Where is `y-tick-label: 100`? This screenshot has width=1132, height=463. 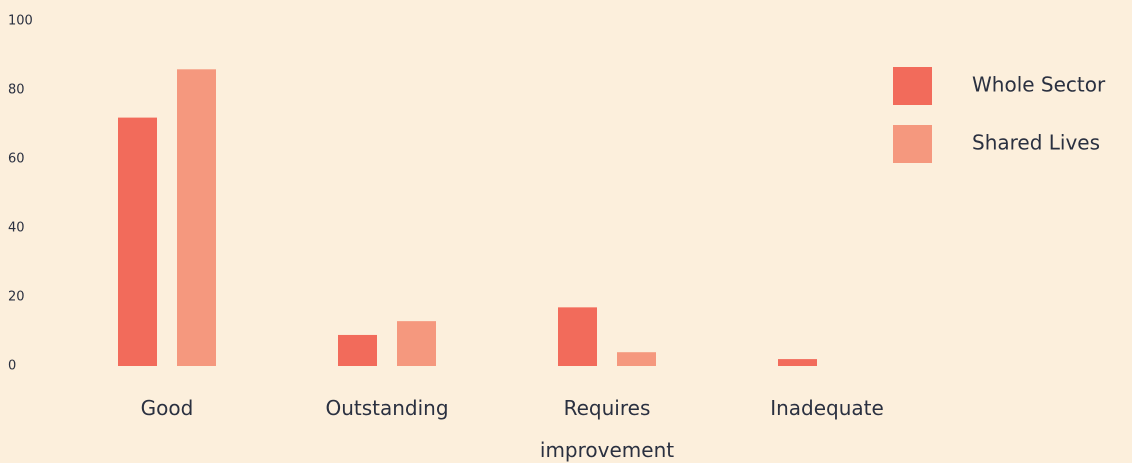
y-tick-label: 100 is located at coordinates (20, 21).